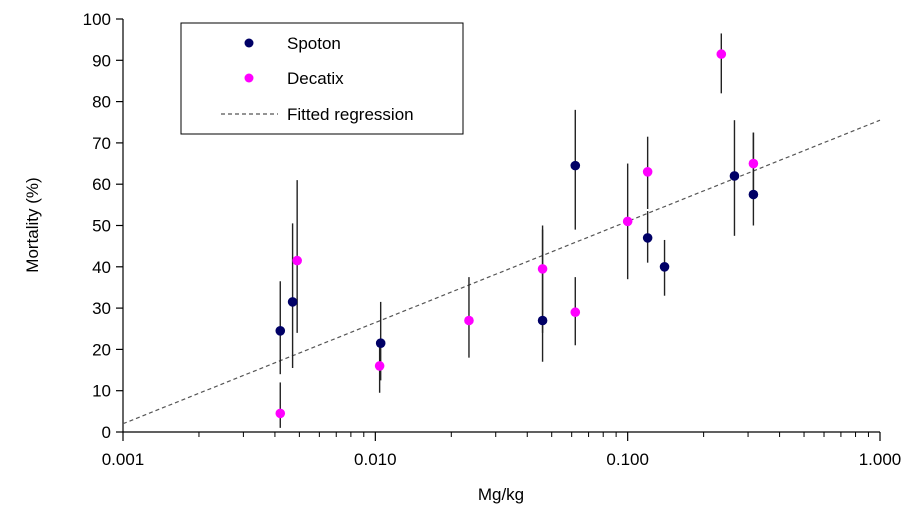  Describe the element at coordinates (101, 60) in the screenshot. I see `y-tick-label: 90` at that location.